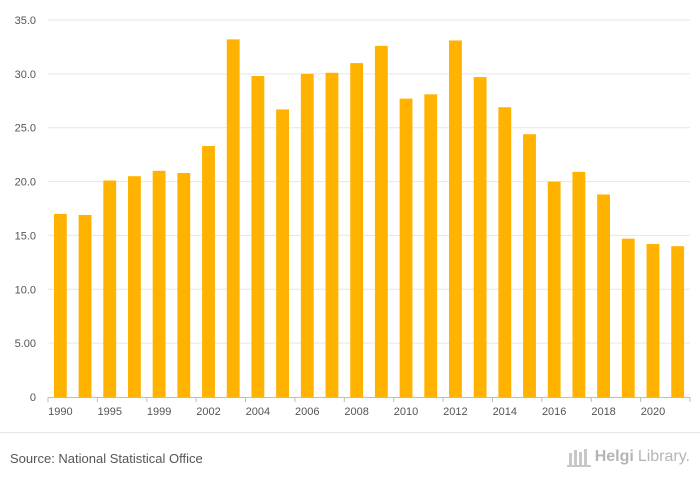  I want to click on y-tick-label: 5.00, so click(25, 344).